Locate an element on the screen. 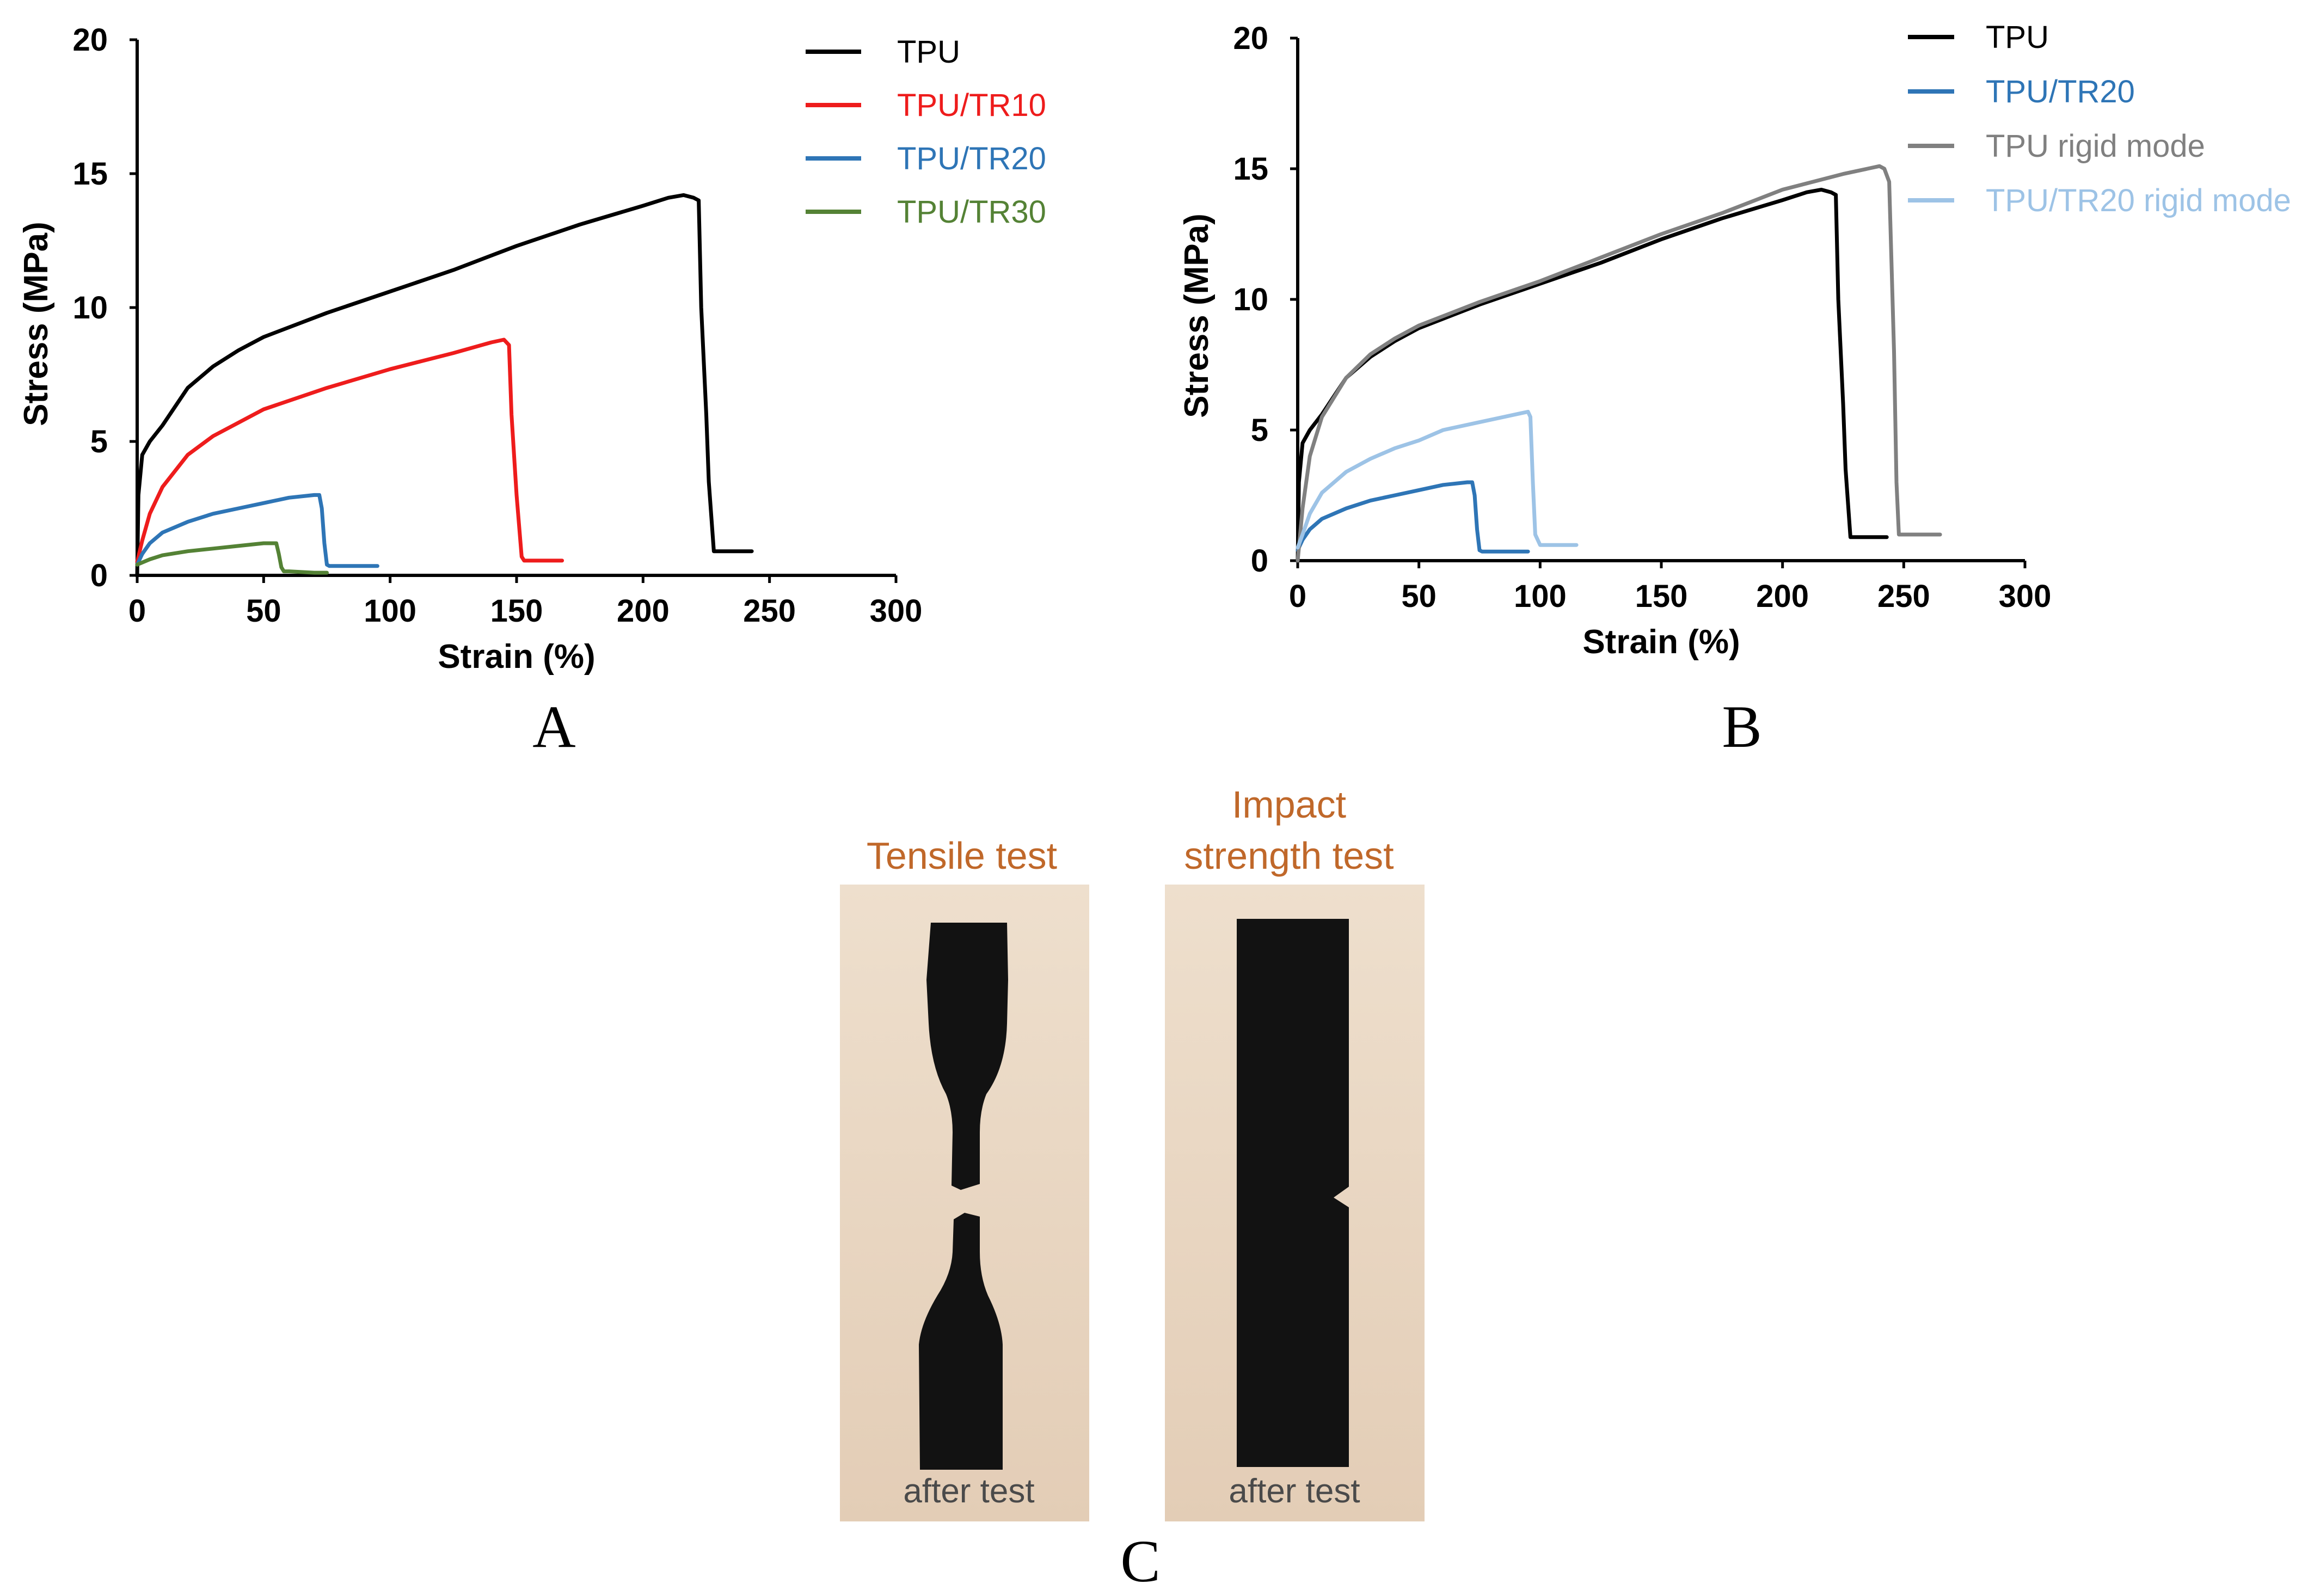  tensile-specimen-upper-half is located at coordinates (967, 1056).